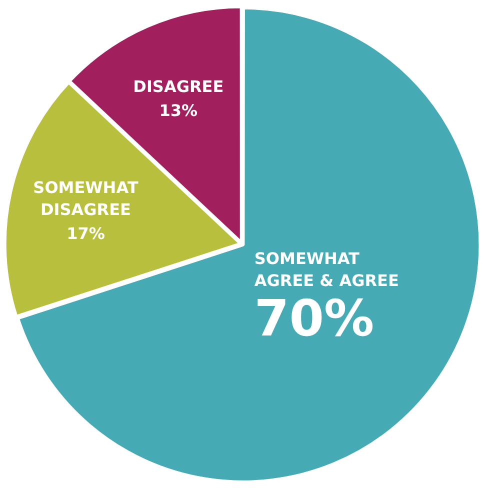 The height and width of the screenshot is (488, 484). Describe the element at coordinates (326, 269) in the screenshot. I see `slice-label: SOMEWHAT AGREE & AGREE` at that location.